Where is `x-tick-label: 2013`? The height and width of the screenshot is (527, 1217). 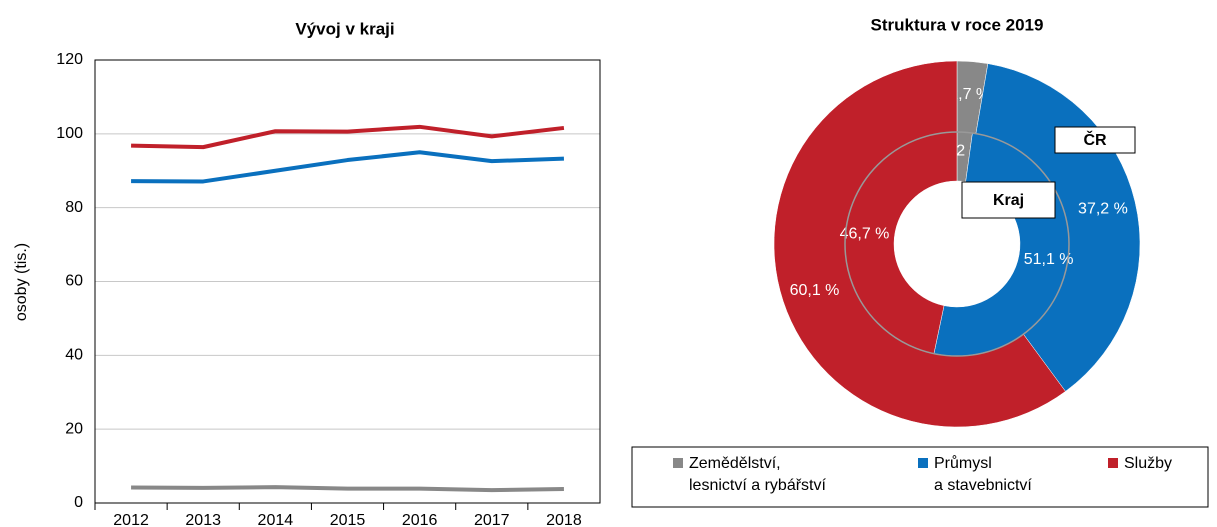 x-tick-label: 2013 is located at coordinates (203, 519).